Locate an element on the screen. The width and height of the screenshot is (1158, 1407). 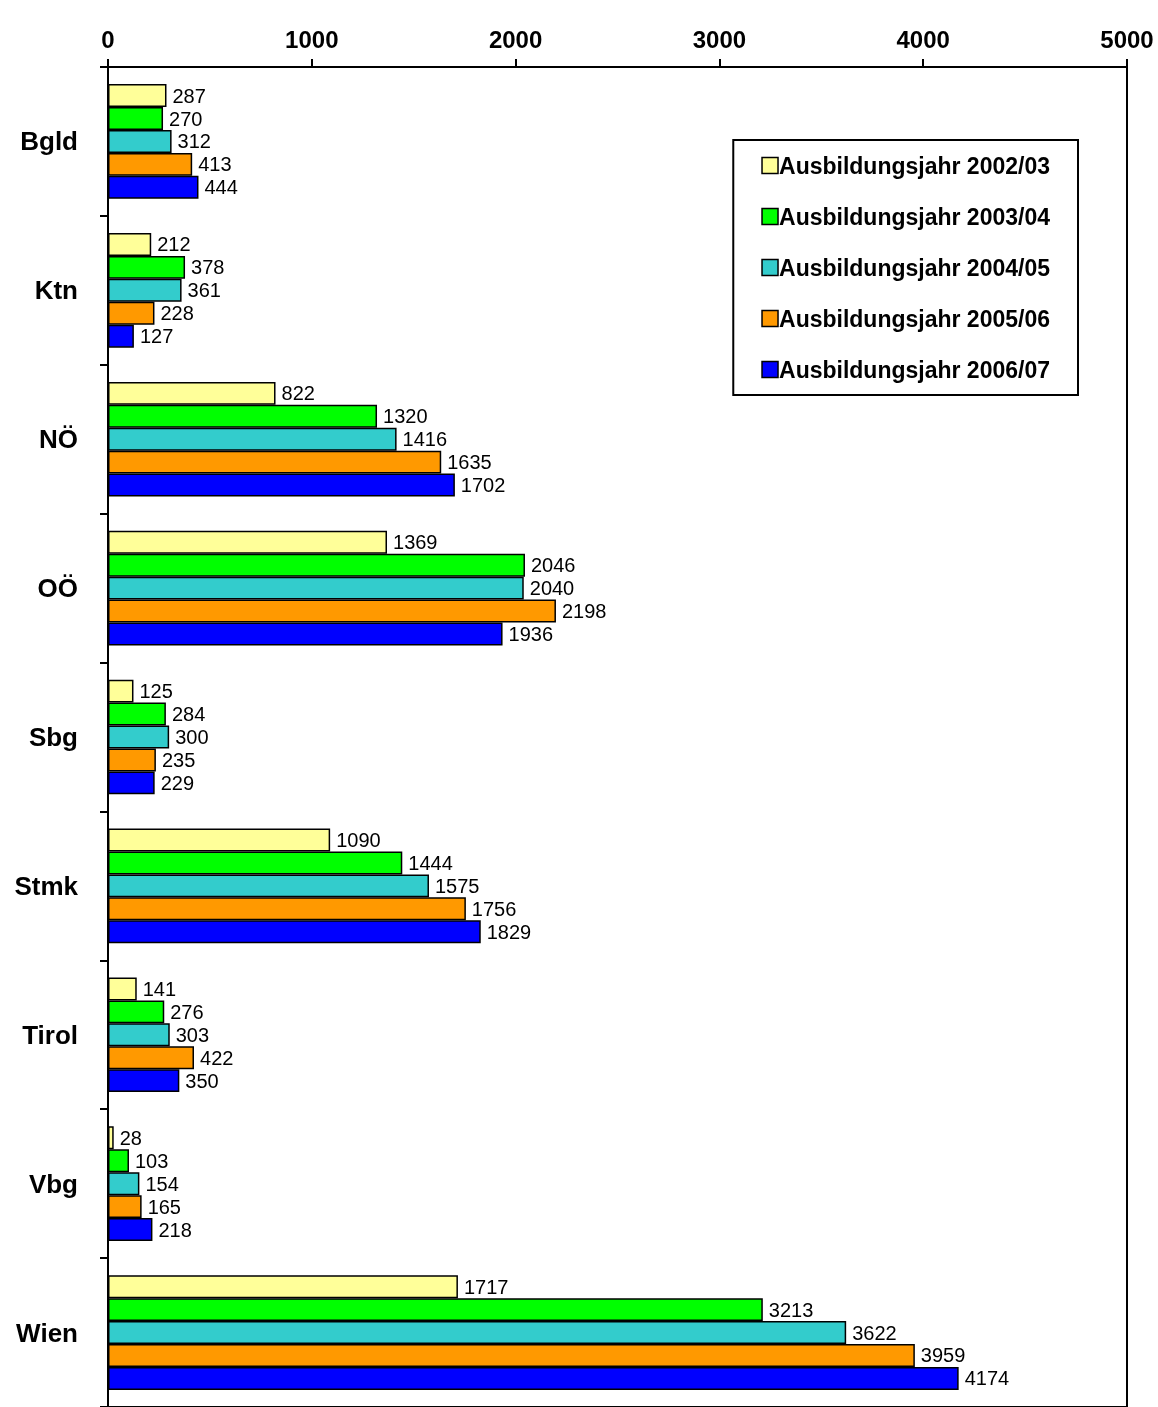
data-label: 300 is located at coordinates (192, 737).